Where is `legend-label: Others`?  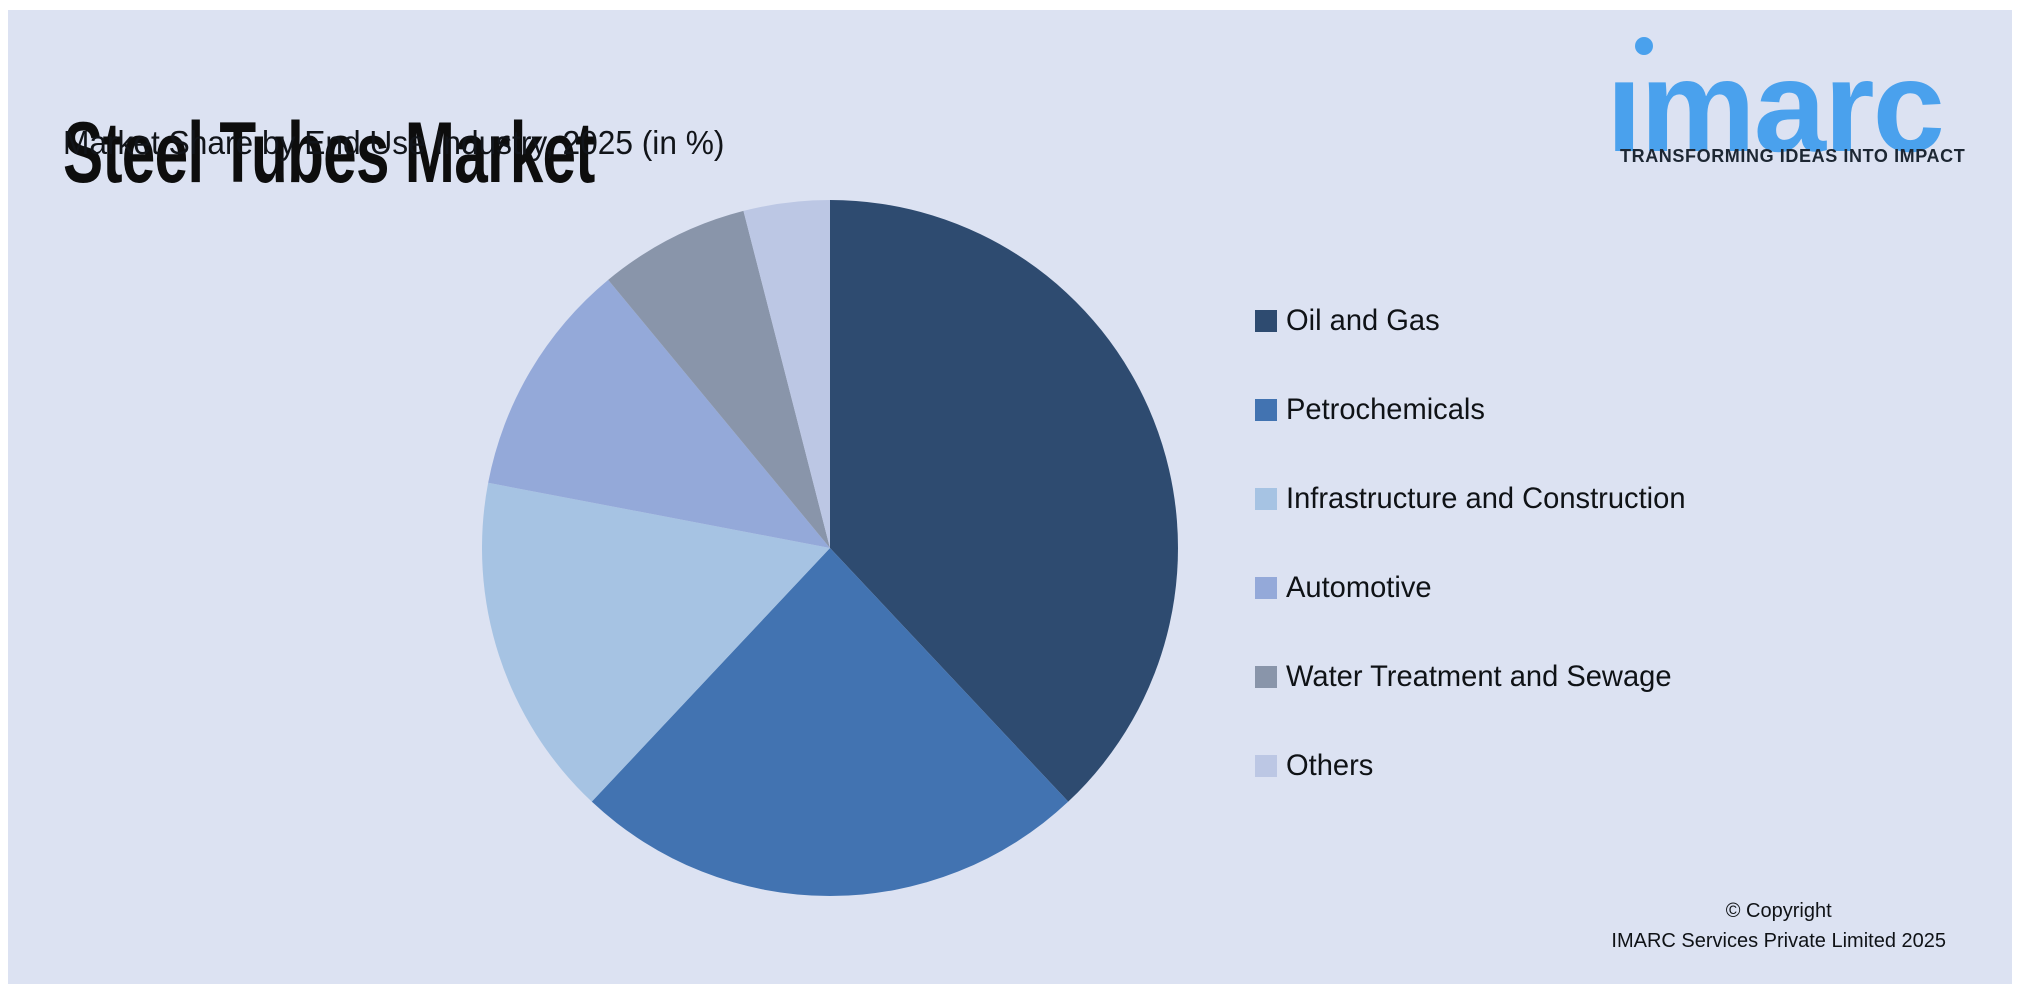 legend-label: Others is located at coordinates (1330, 765).